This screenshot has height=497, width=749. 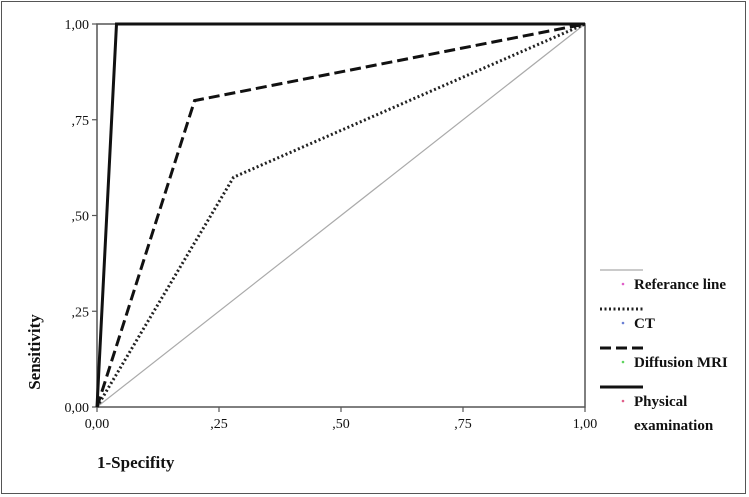 I want to click on y-axis-title: Sensitivity, so click(x=34, y=352).